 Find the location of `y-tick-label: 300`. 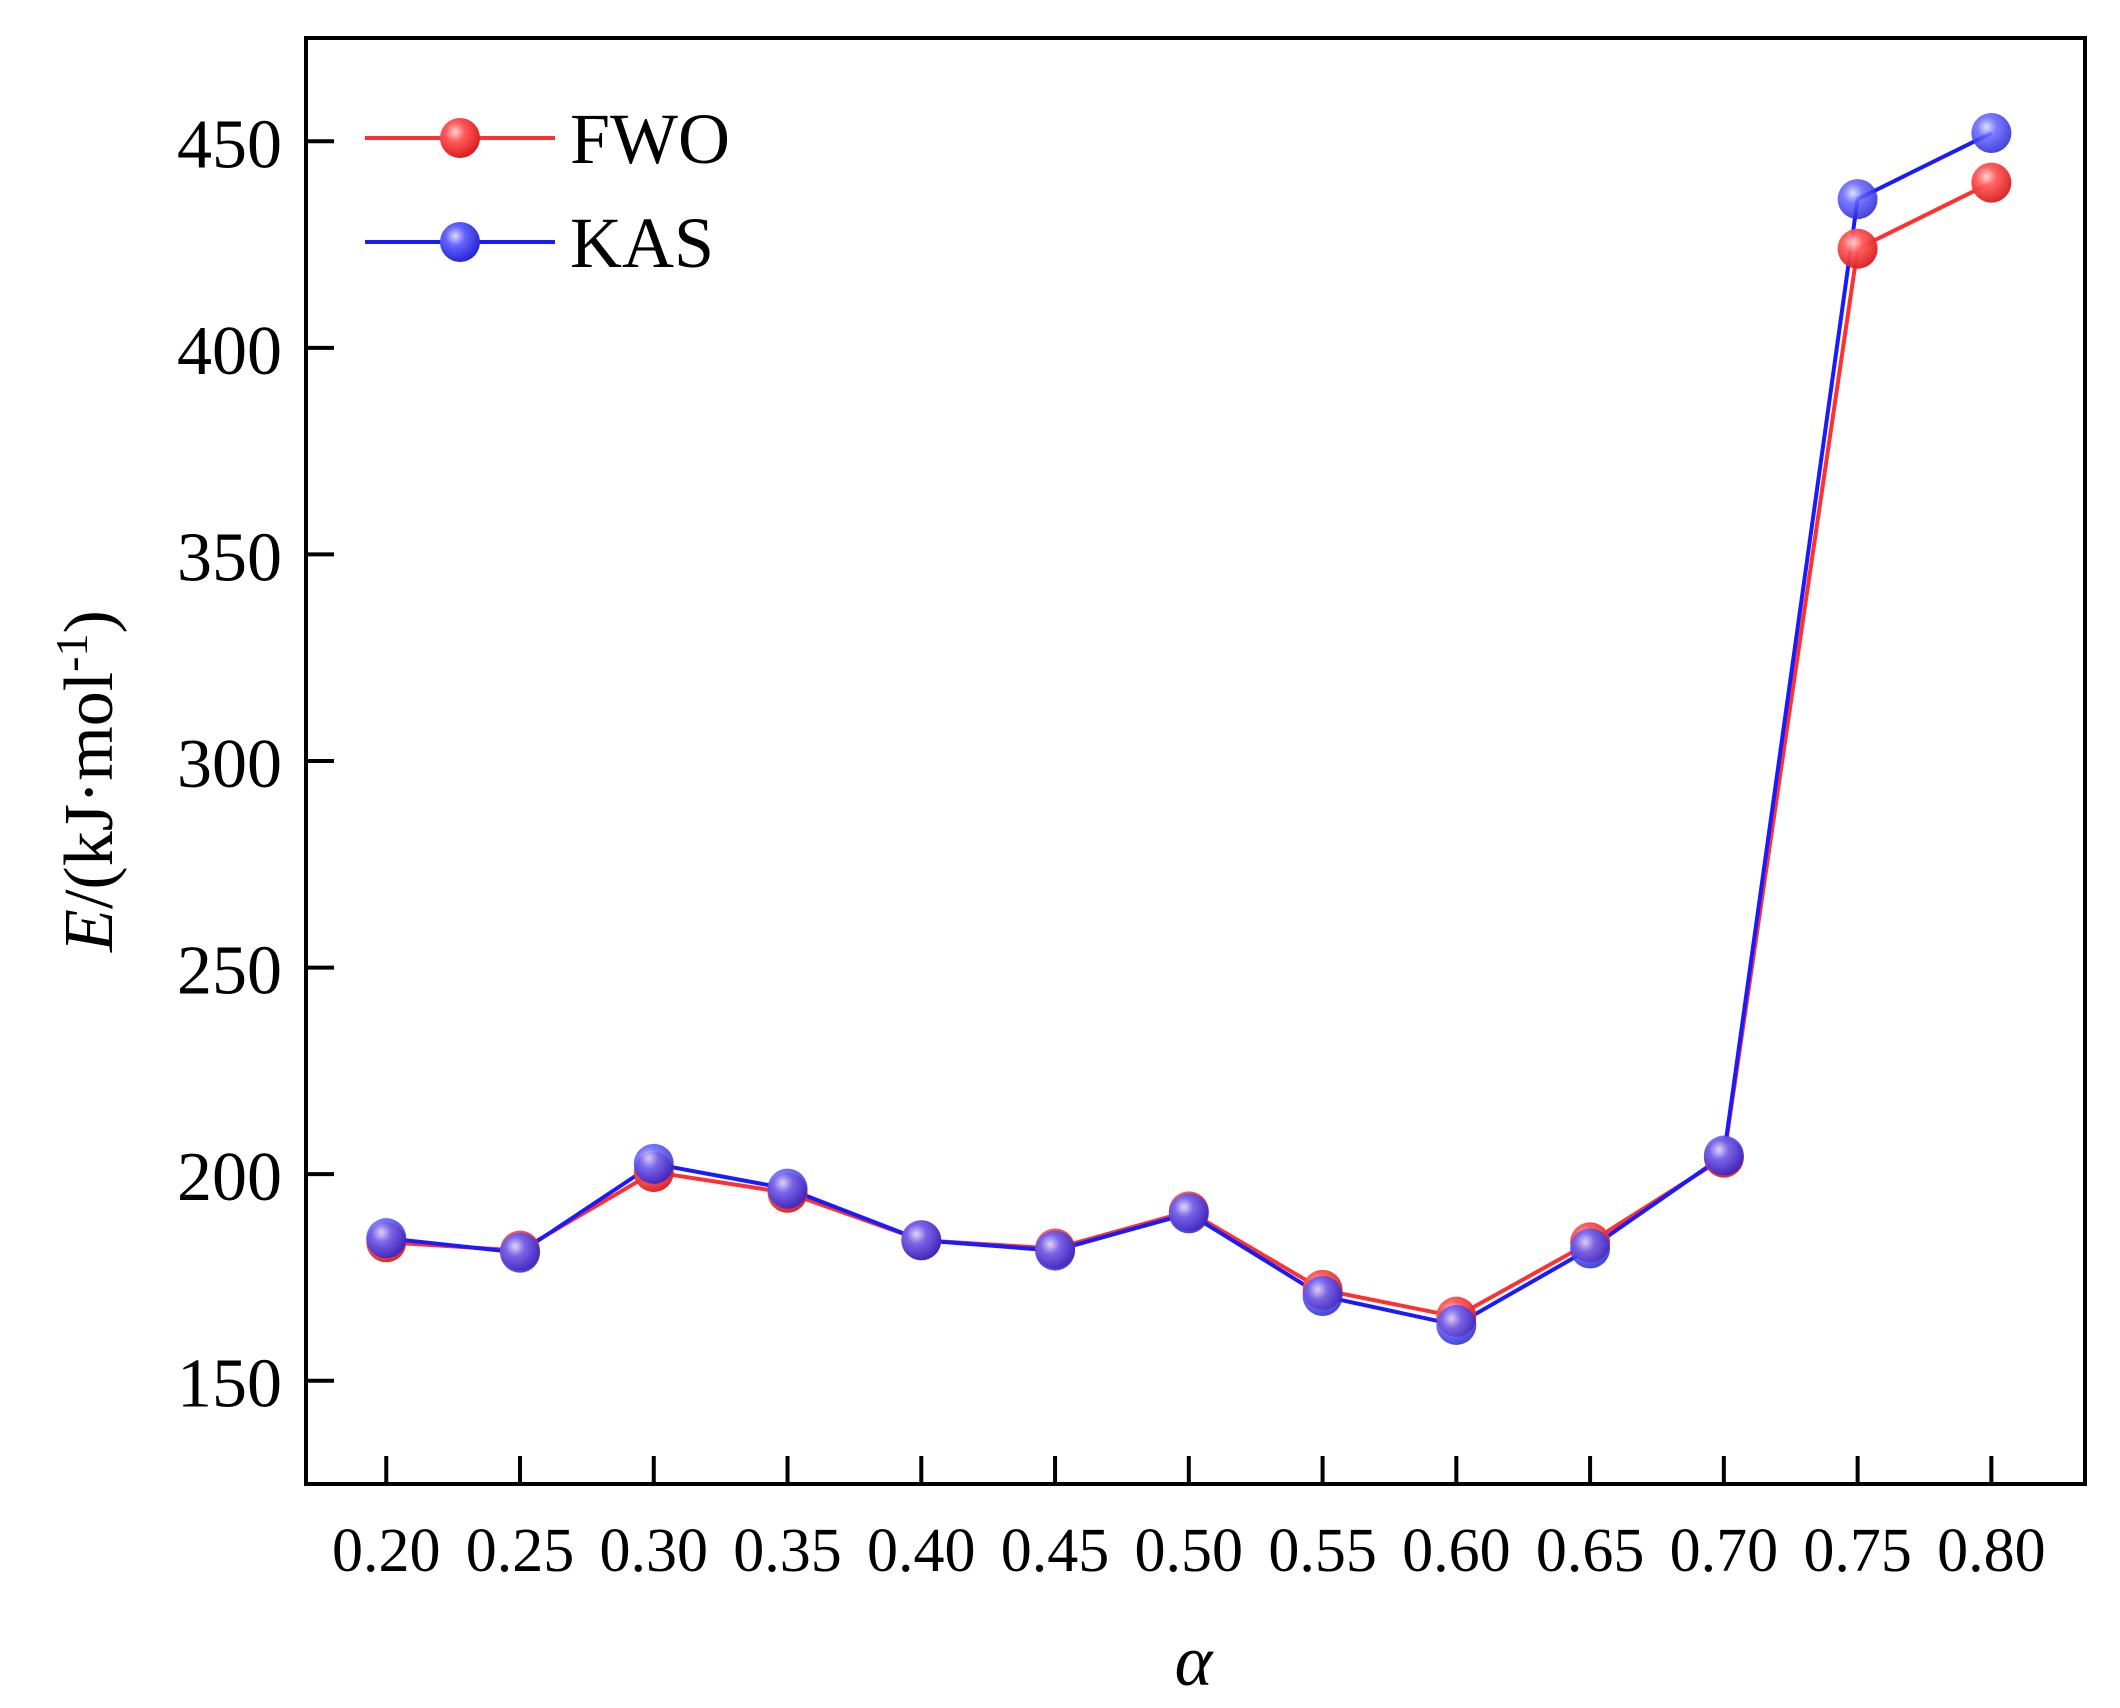

y-tick-label: 300 is located at coordinates (229, 764).